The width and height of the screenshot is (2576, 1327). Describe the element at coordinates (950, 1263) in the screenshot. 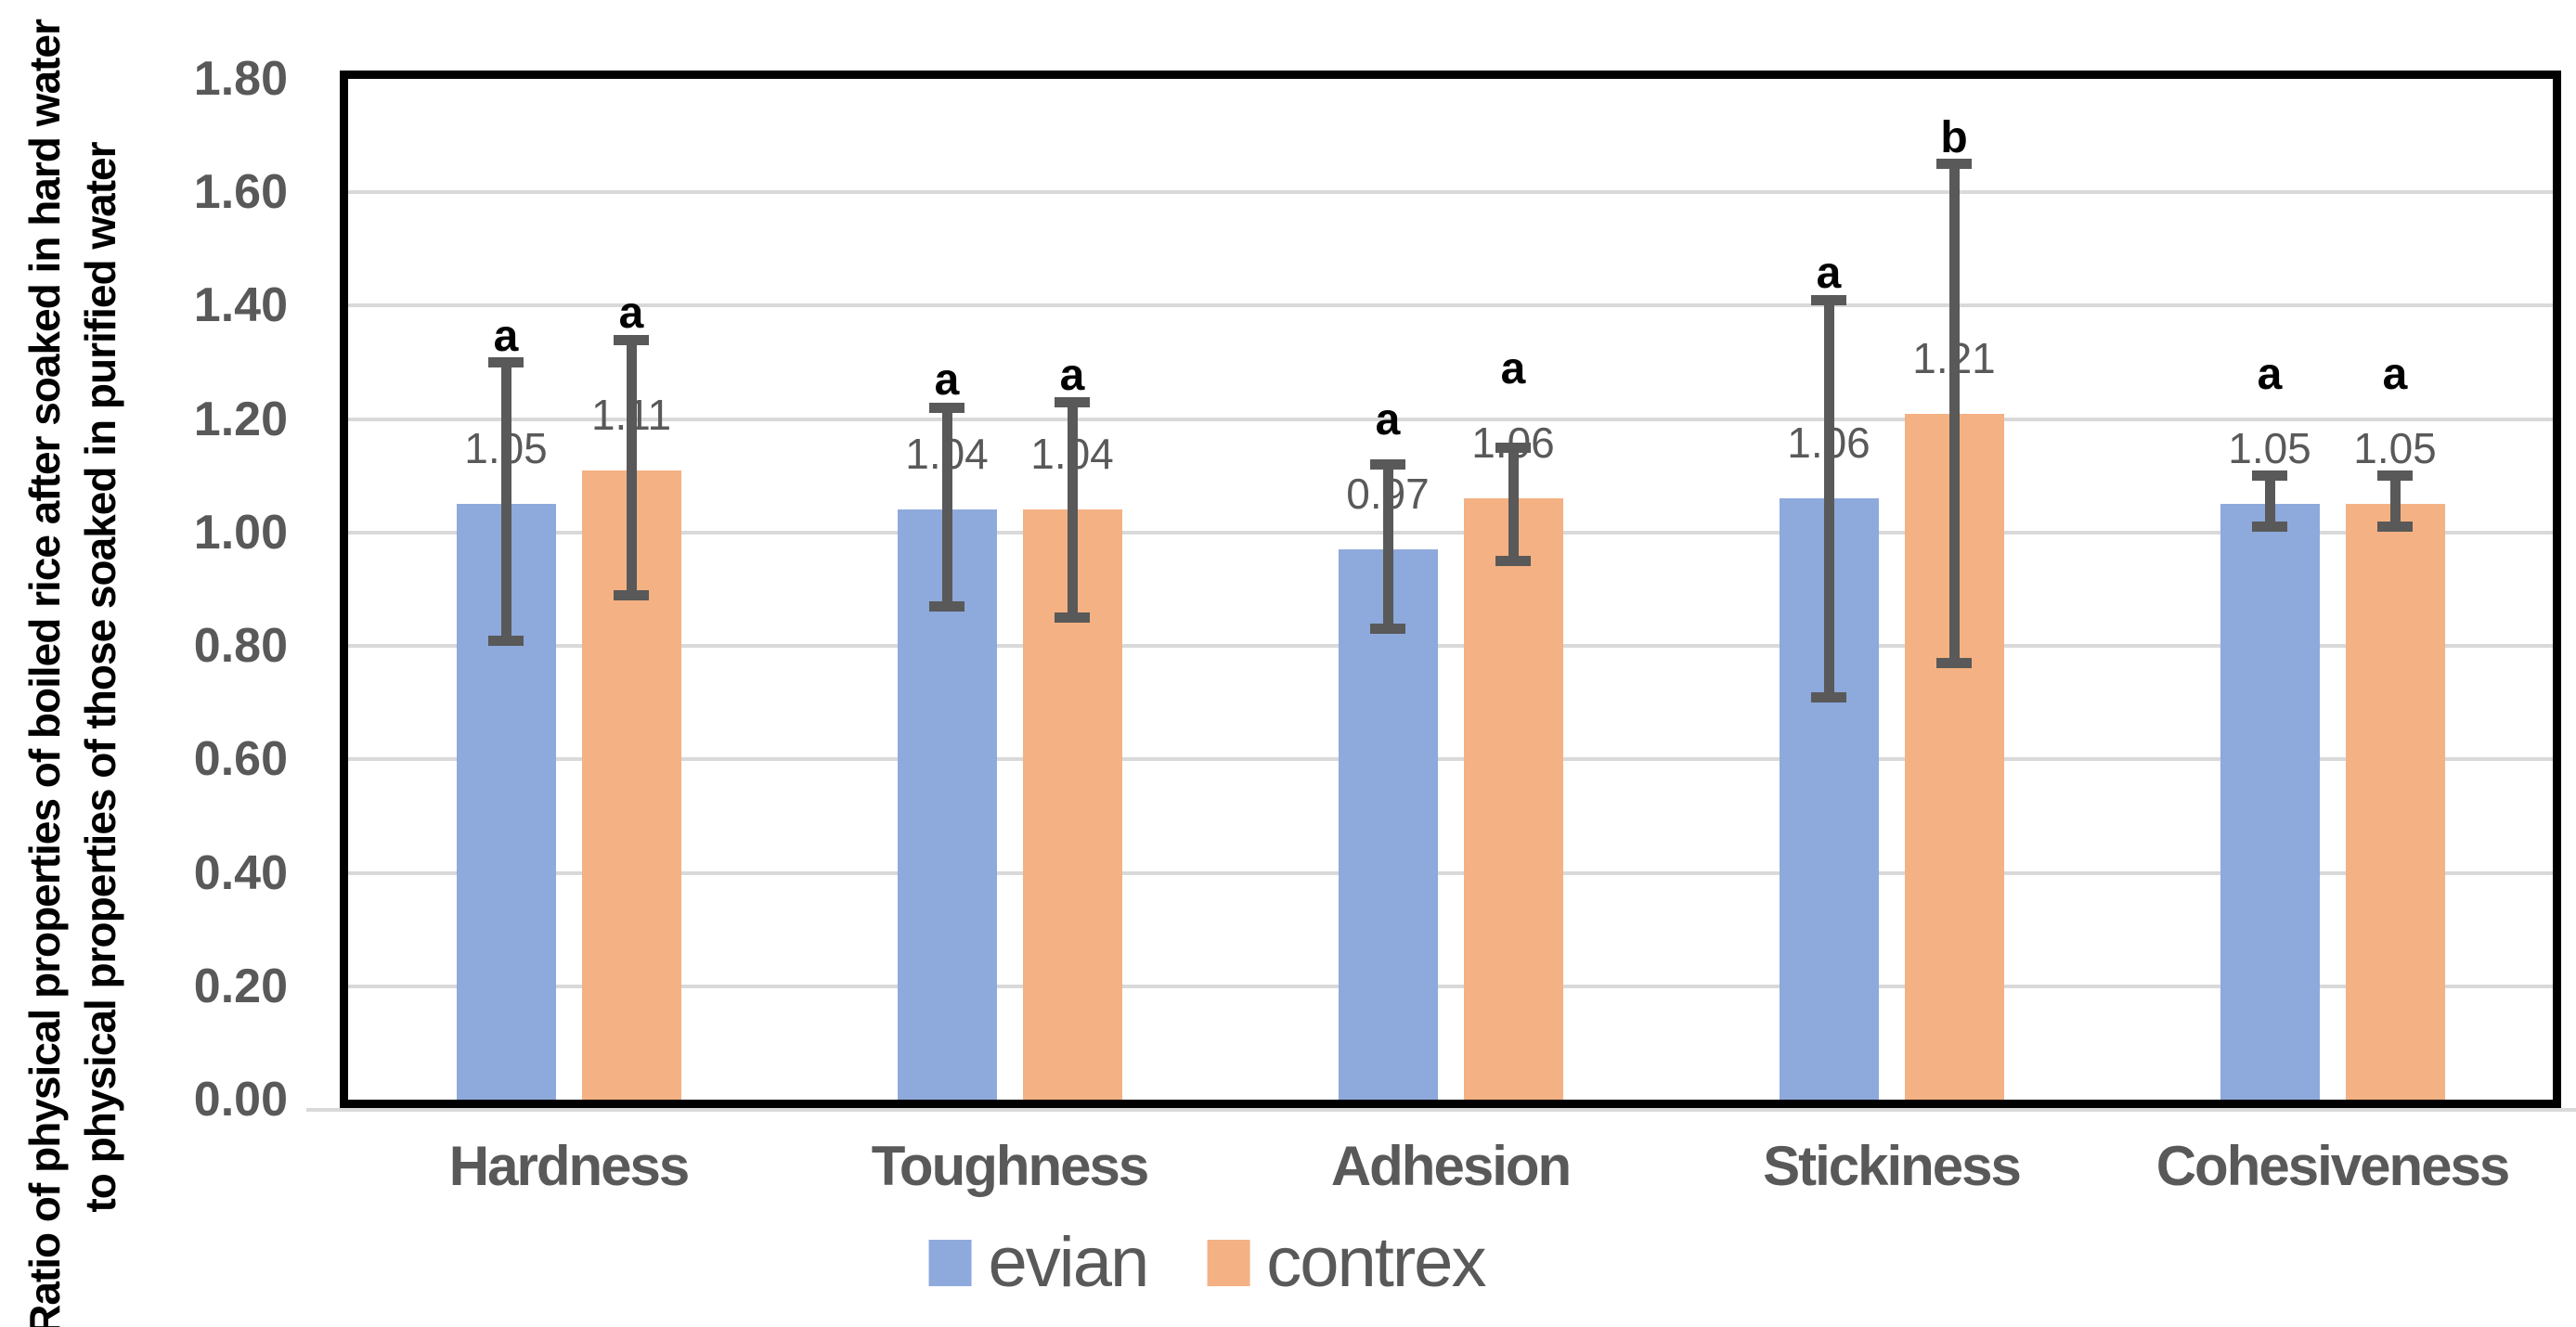

I see `legend-swatch-evian` at that location.